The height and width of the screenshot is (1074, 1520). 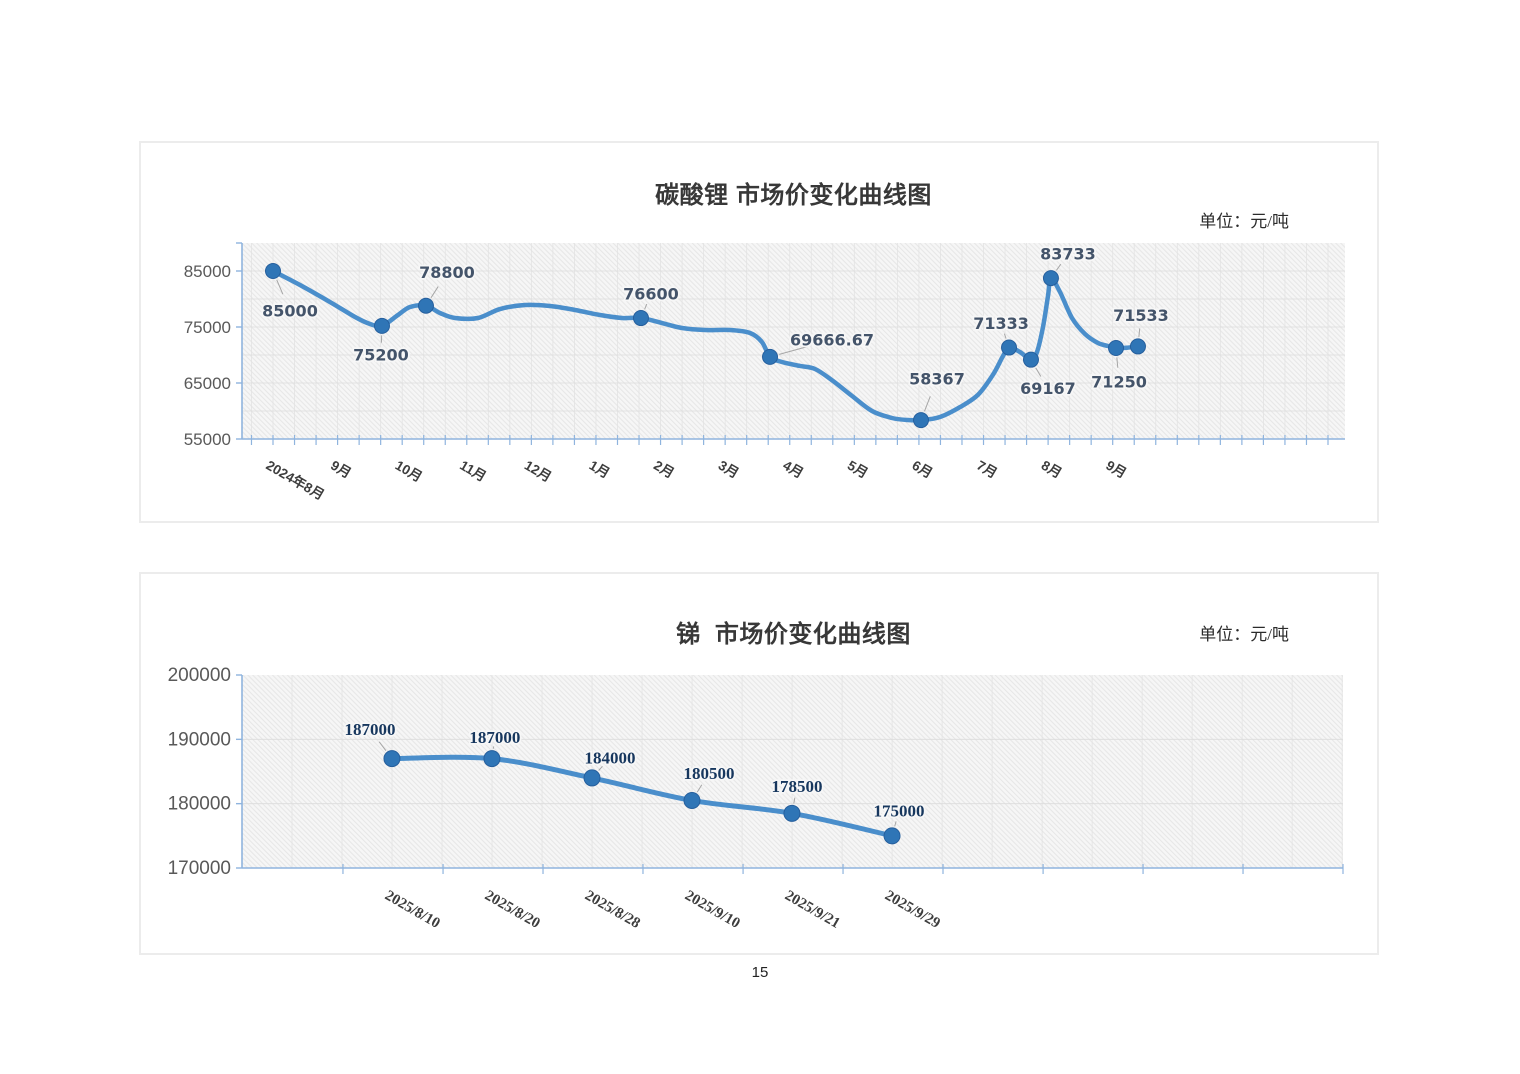 I want to click on x-tick-label: 11月, so click(x=473, y=471).